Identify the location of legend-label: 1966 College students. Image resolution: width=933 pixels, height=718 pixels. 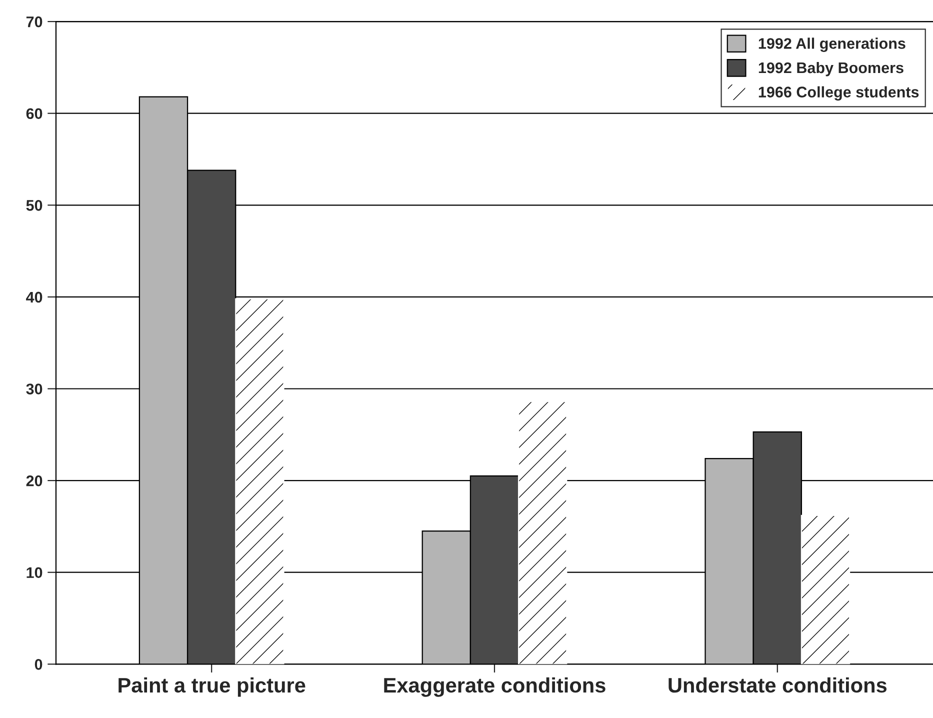
(838, 93).